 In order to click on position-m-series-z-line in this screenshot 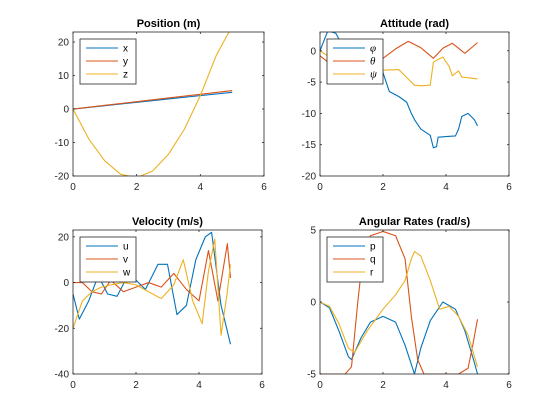, I will do `click(151, 104)`.